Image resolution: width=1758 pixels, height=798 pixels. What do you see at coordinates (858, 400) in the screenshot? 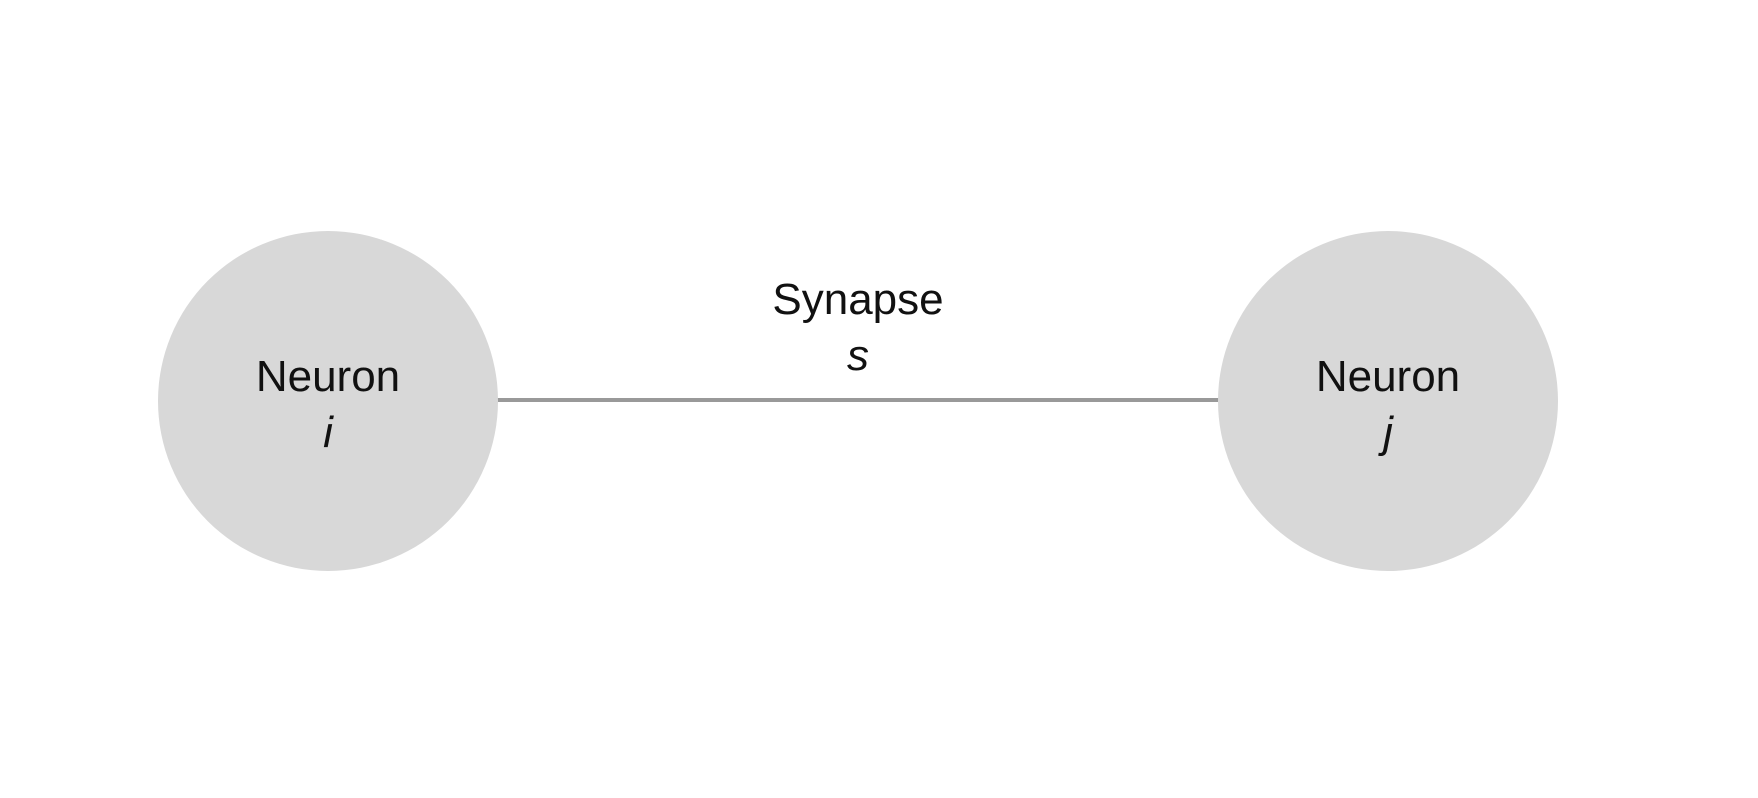
I see `synapse-connector` at bounding box center [858, 400].